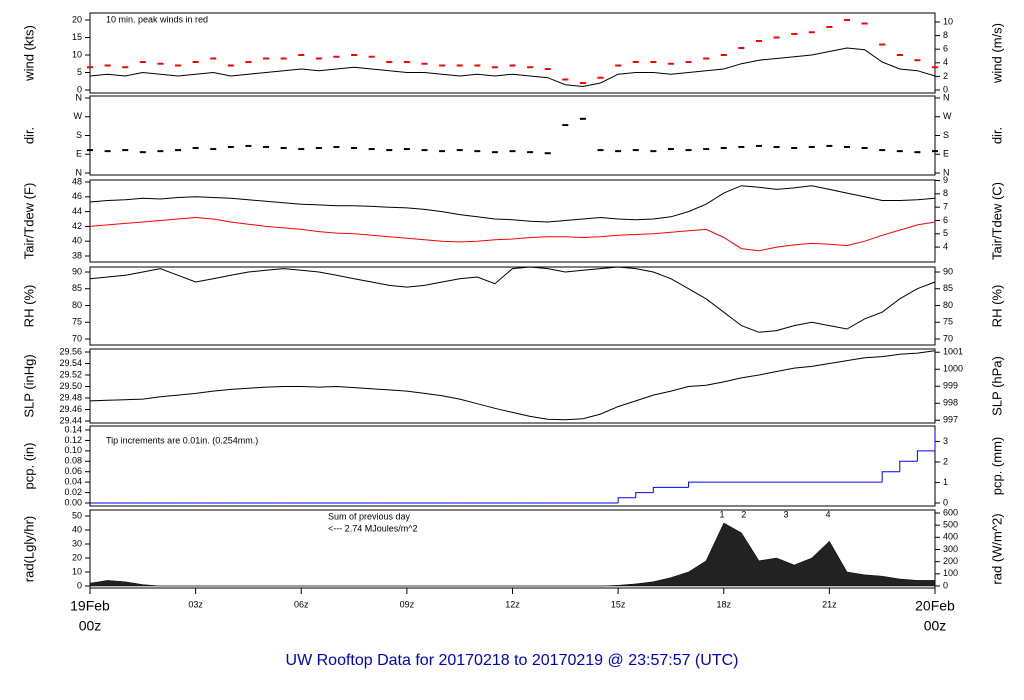 This screenshot has width=1024, height=700. Describe the element at coordinates (935, 626) in the screenshot. I see `x-tick-label: 00z` at that location.